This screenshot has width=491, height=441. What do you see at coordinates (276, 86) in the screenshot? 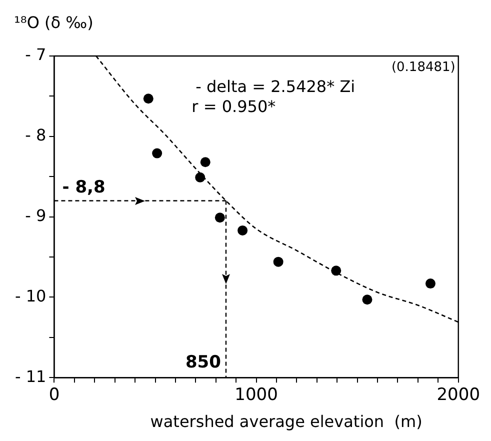
I see `annotation: - delta = 2.5428* Zi` at bounding box center [276, 86].